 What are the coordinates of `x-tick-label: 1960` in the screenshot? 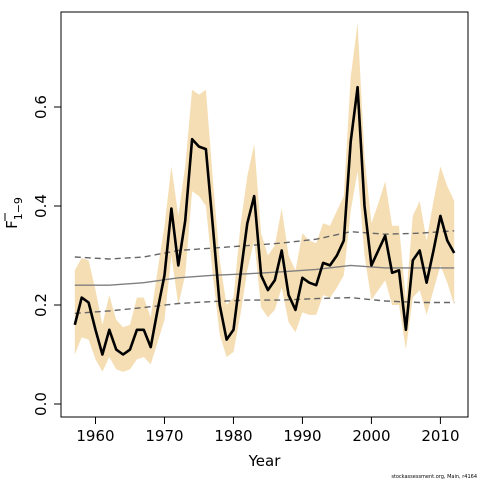 It's located at (95, 436).